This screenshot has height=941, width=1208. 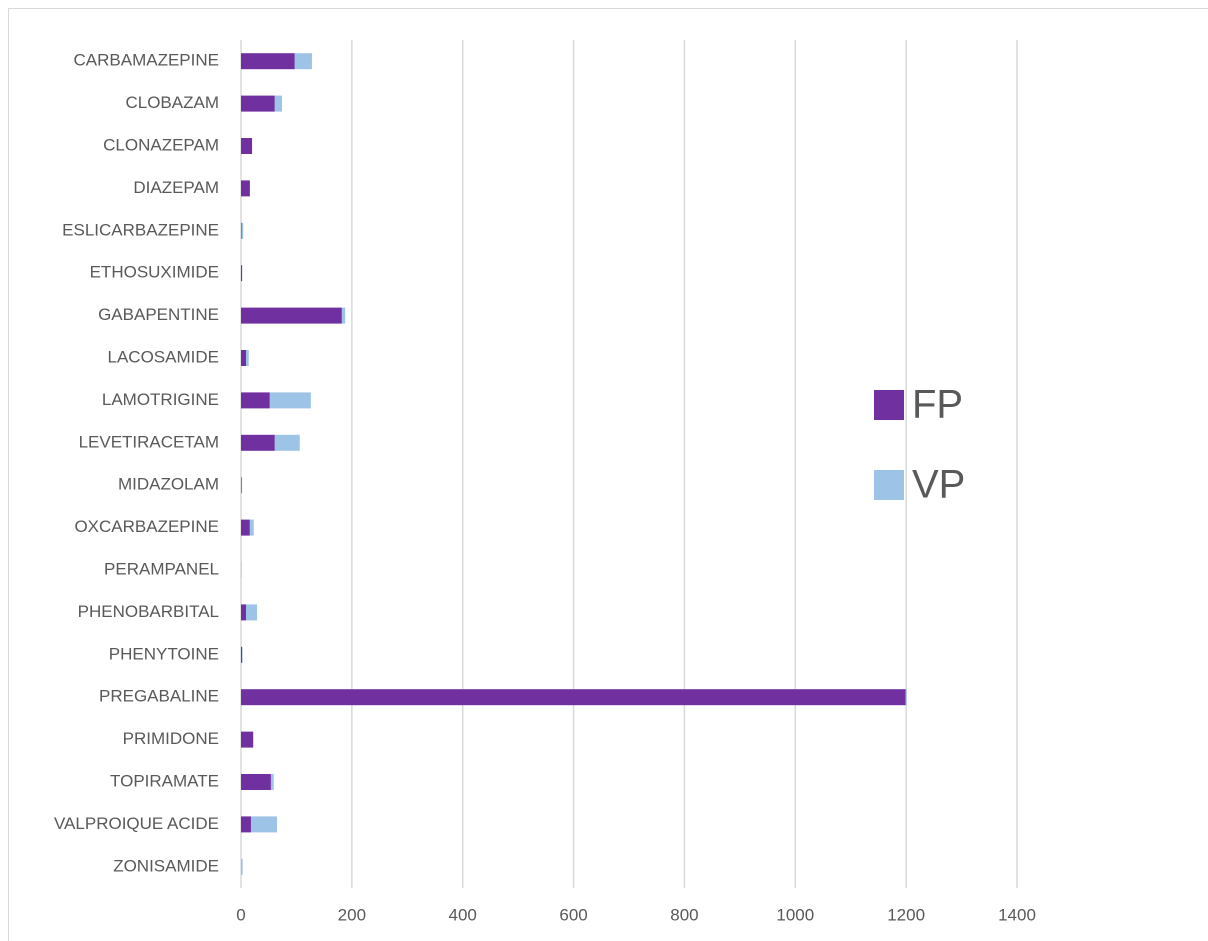 What do you see at coordinates (172, 102) in the screenshot?
I see `y-tick-label: CLOBAZAM` at bounding box center [172, 102].